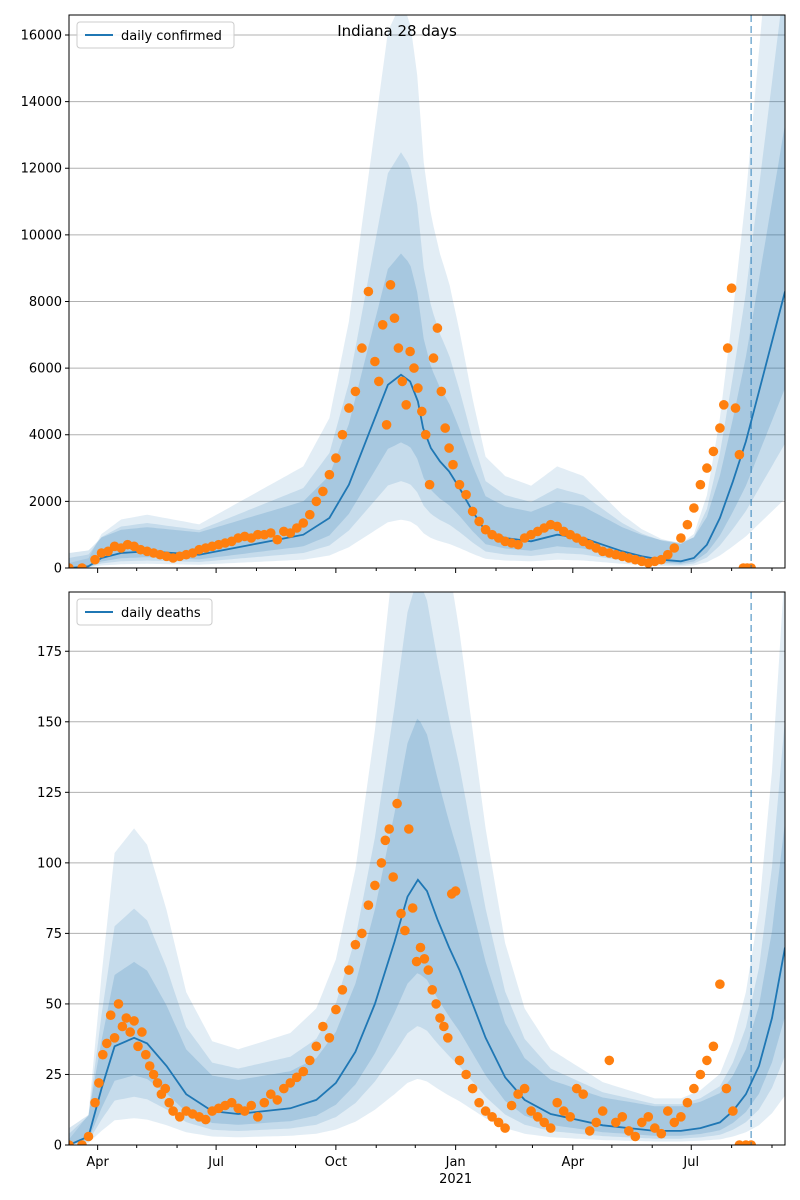 This screenshot has height=1200, width=800. What do you see at coordinates (49, 722) in the screenshot?
I see `y-tick-label: 150` at bounding box center [49, 722].